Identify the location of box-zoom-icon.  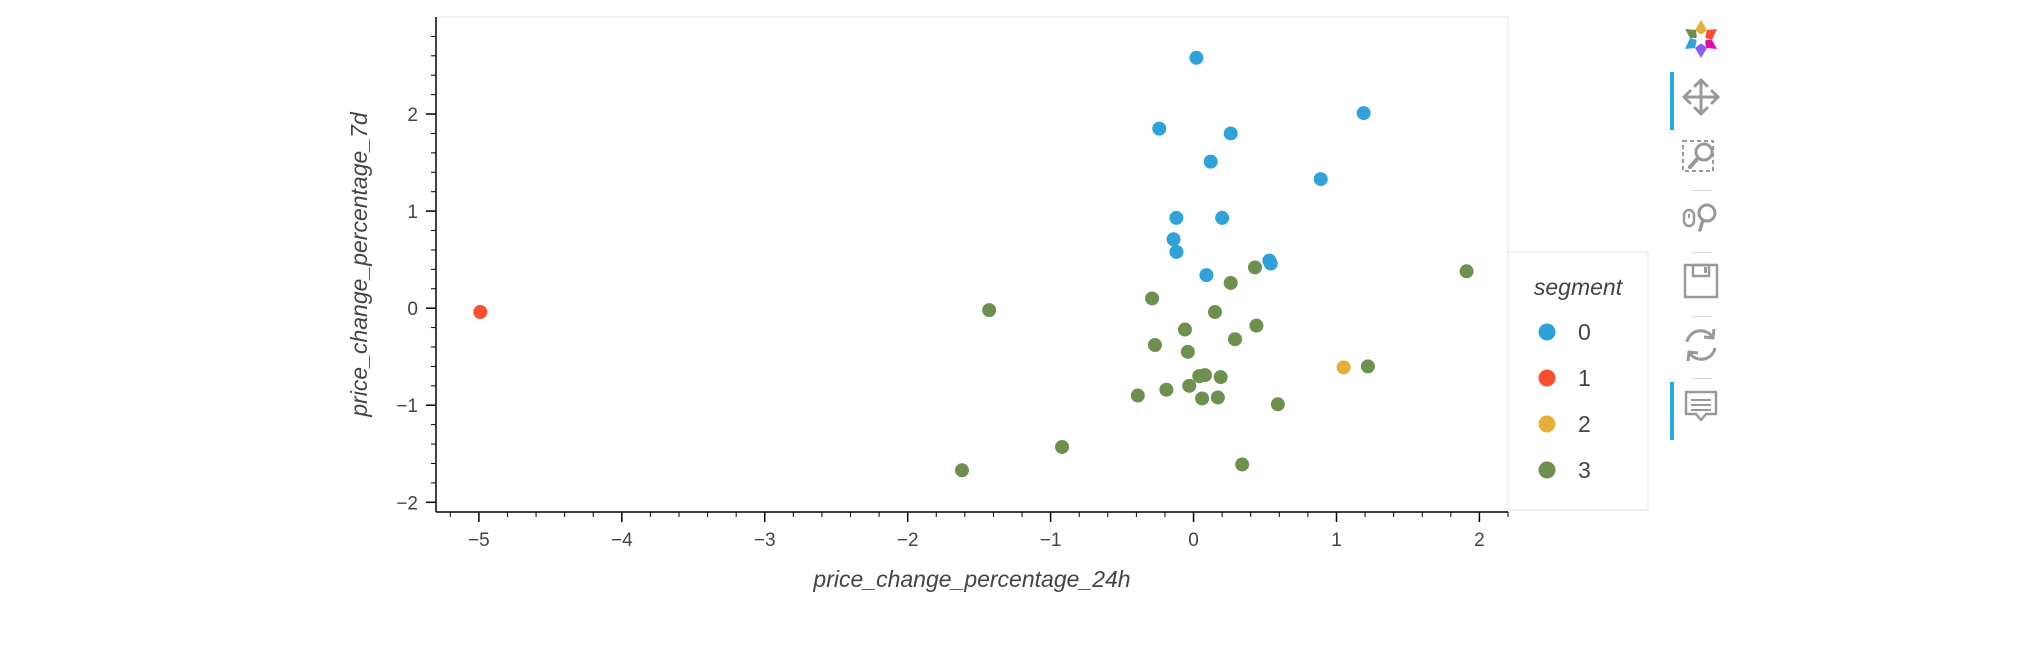
(1701, 157).